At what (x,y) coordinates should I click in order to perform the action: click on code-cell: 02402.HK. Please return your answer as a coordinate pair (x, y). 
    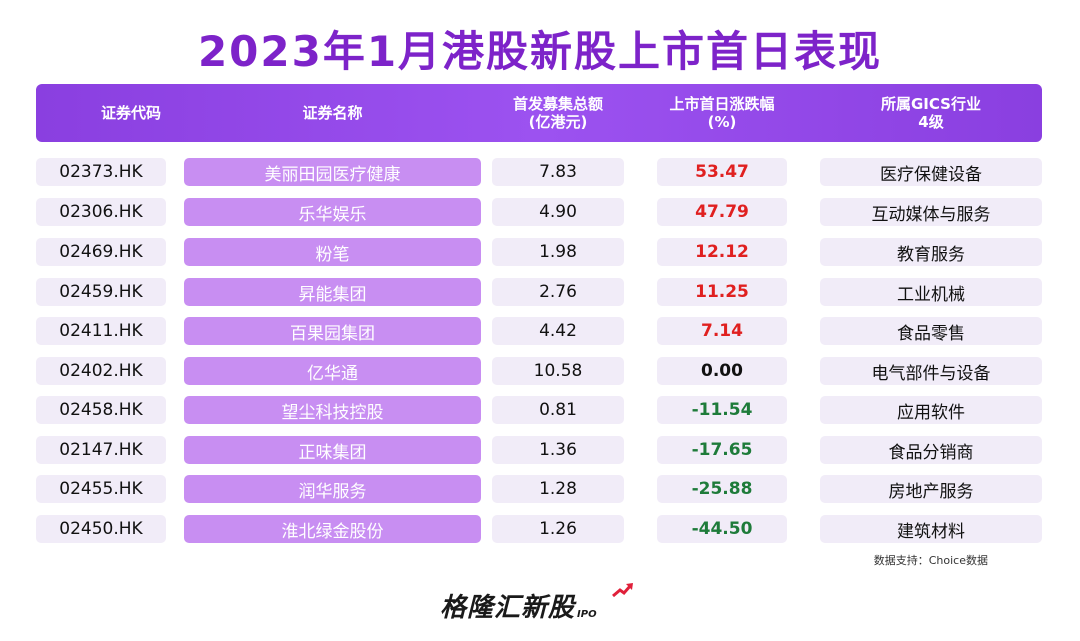
    Looking at the image, I should click on (101, 371).